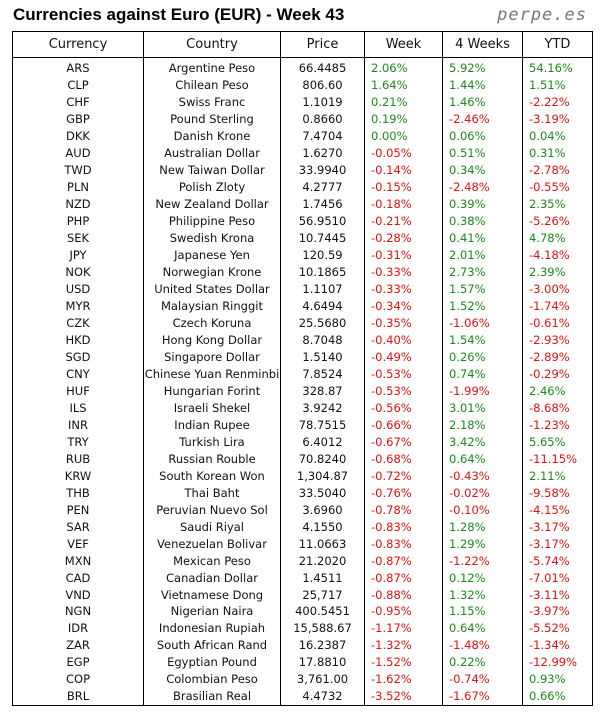 This screenshot has width=604, height=716. What do you see at coordinates (212, 374) in the screenshot?
I see `country-cell: Chinese Yuan Renminbi` at bounding box center [212, 374].